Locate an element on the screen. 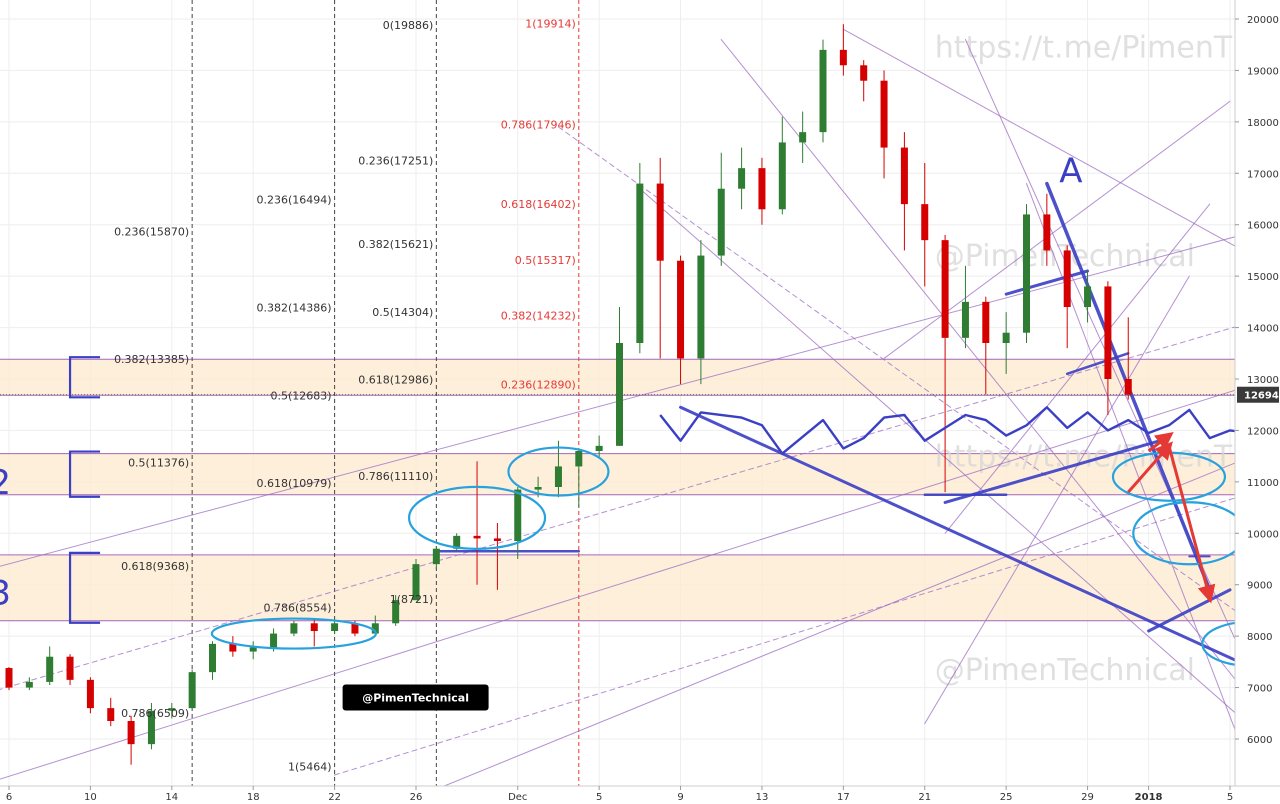 The width and height of the screenshot is (1280, 804). handwritten-label-3: A is located at coordinates (1070, 172).